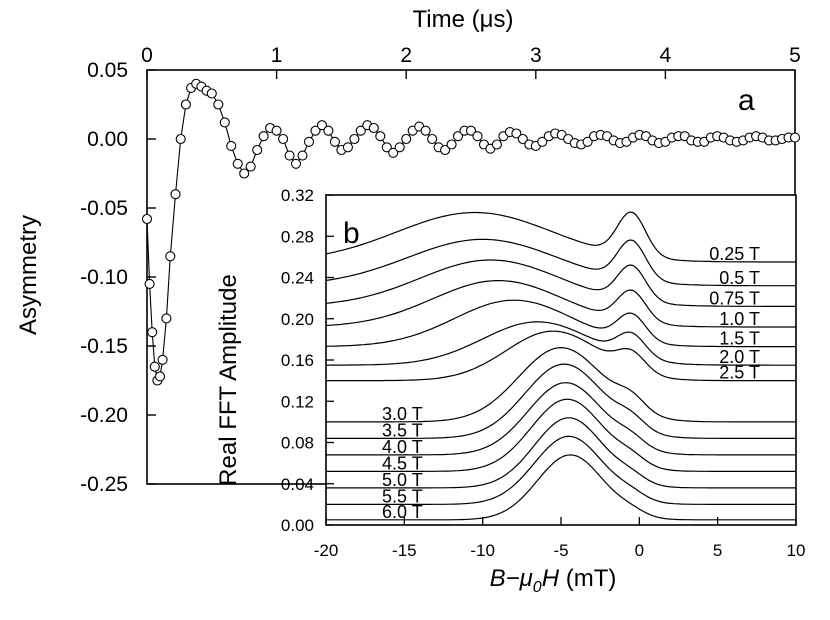 Image resolution: width=830 pixels, height=620 pixels. I want to click on panel-a-x-tick-label: 2, so click(406, 55).